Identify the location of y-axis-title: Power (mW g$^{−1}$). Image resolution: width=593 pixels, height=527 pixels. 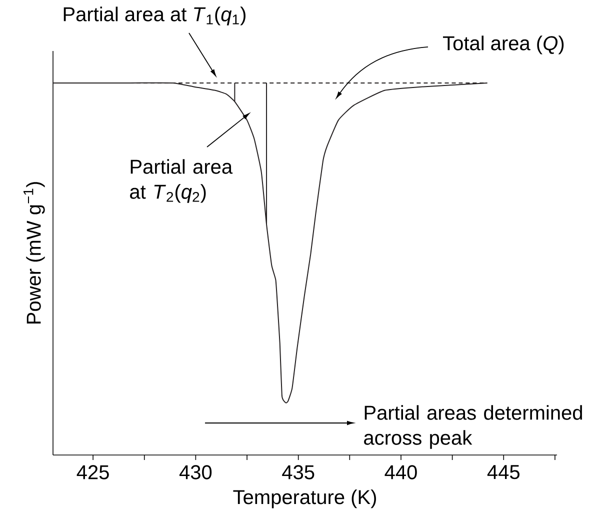
(34, 253).